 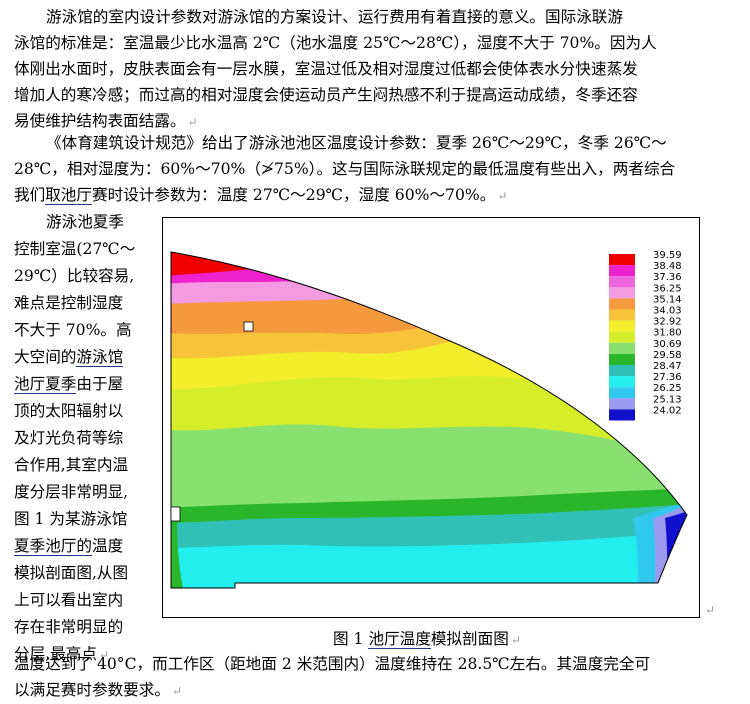 What do you see at coordinates (30, 195) in the screenshot?
I see `text-run: 我们` at bounding box center [30, 195].